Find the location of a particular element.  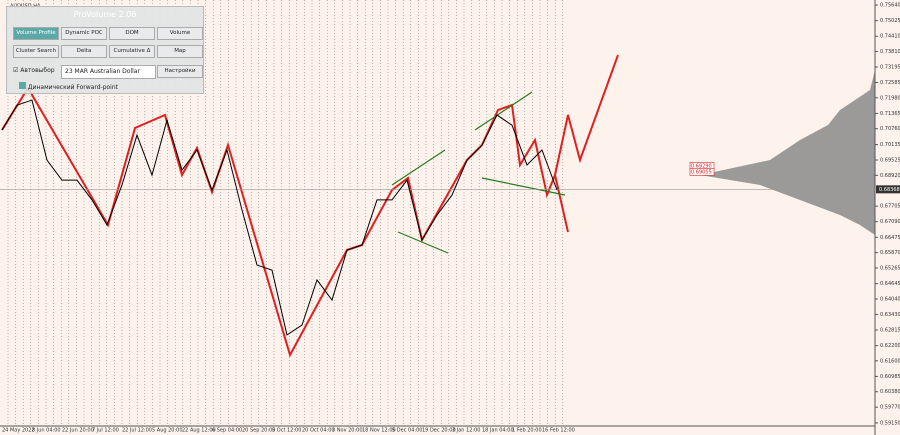

x-tick-label: 8 Jun 04:00 is located at coordinates (46, 431).